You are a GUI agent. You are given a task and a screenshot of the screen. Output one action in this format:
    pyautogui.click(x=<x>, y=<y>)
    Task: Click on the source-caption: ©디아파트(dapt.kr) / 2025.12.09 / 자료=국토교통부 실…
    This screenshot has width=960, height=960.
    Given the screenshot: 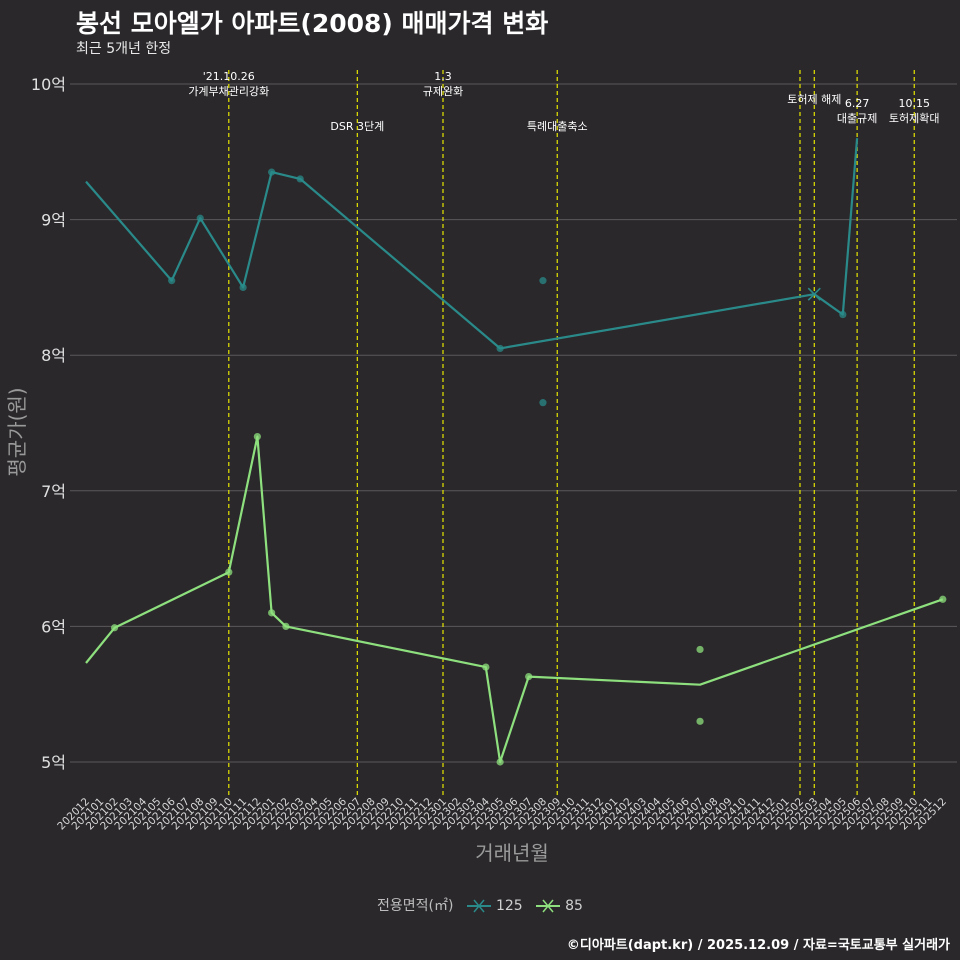 What is the action you would take?
    pyautogui.click(x=758, y=945)
    